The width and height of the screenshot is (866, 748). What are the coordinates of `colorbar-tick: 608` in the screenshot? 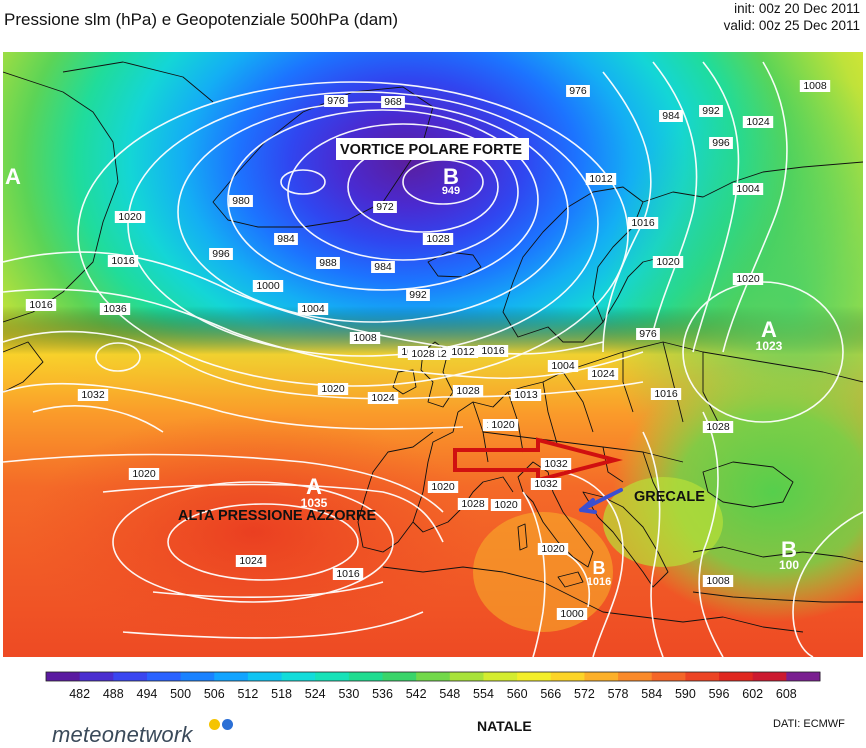 It's located at (786, 694).